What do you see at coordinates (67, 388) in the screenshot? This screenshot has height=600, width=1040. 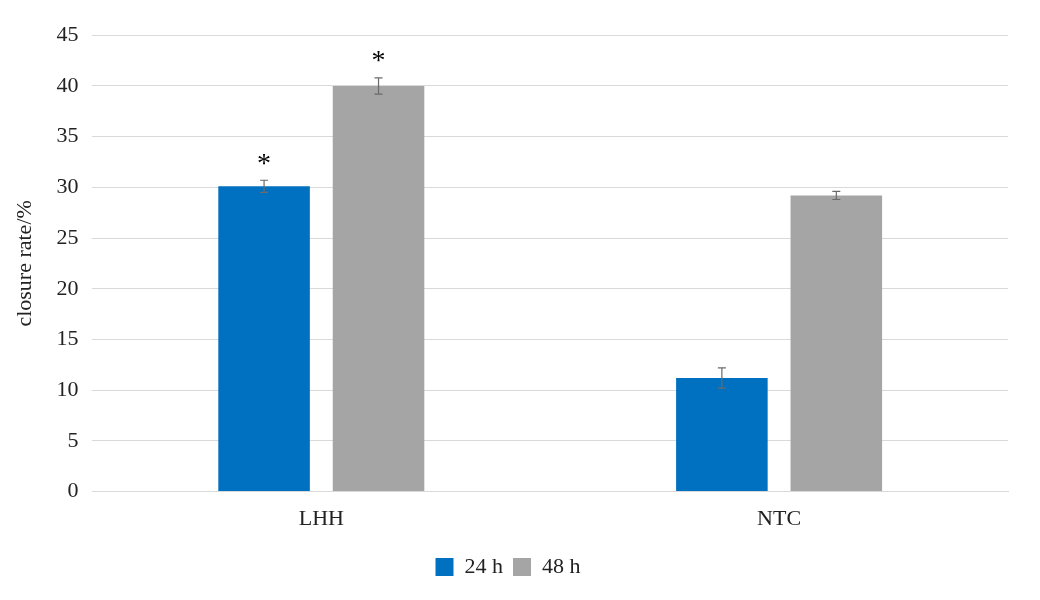 I see `y-tick-label: 10` at bounding box center [67, 388].